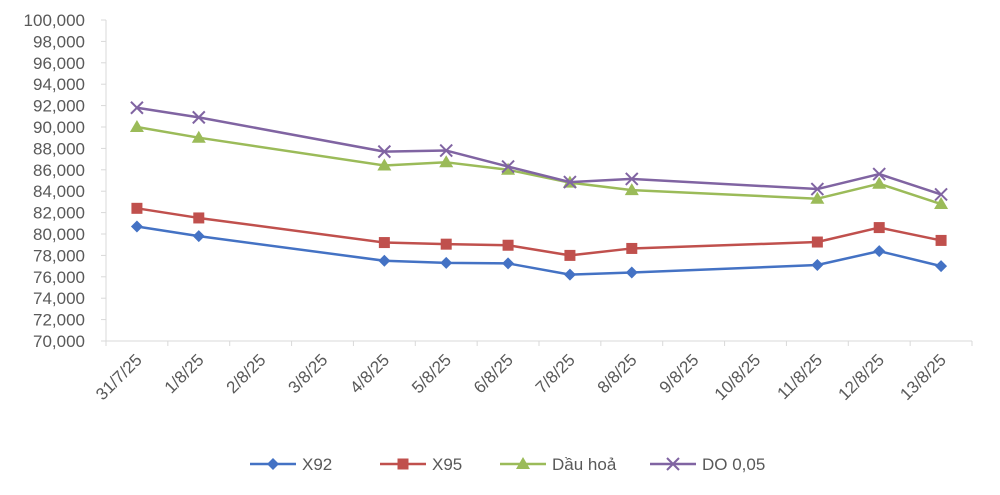 This screenshot has height=495, width=1000. Describe the element at coordinates (184, 373) in the screenshot. I see `x-tick-label: 1/8/25` at that location.